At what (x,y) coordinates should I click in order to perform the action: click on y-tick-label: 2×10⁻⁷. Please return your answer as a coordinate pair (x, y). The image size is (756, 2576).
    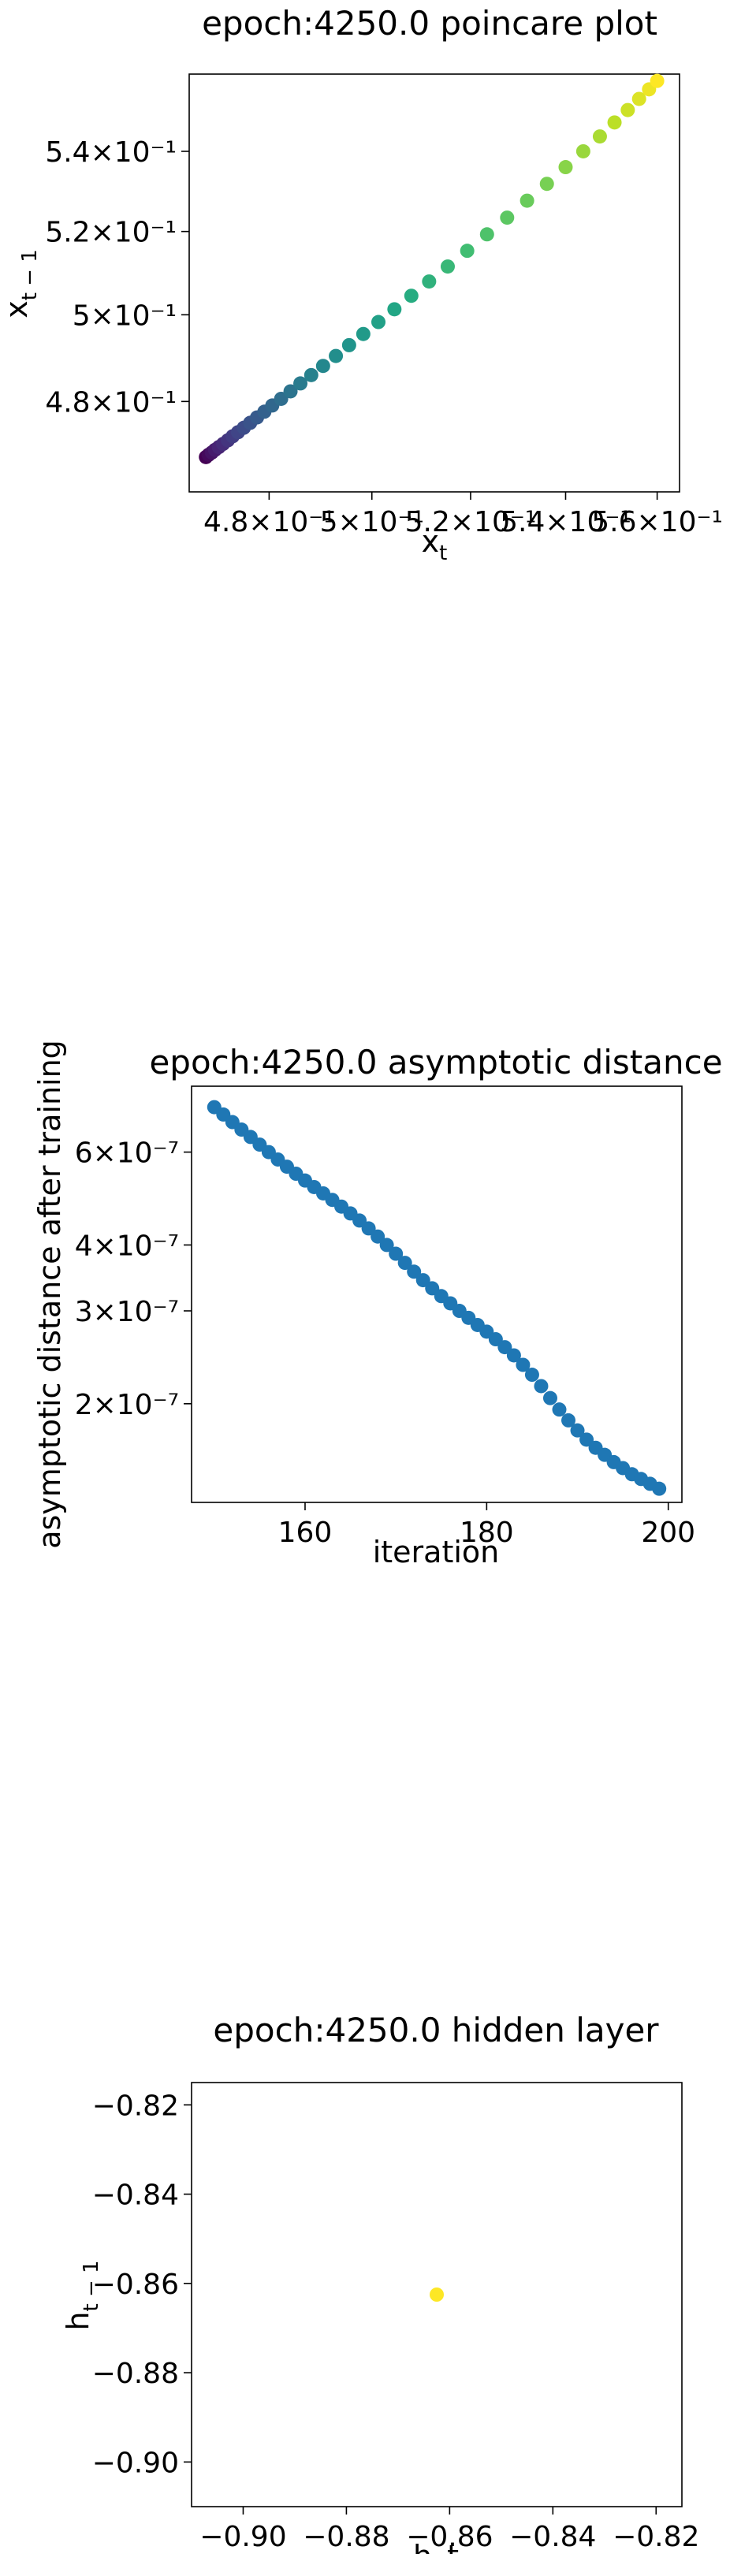
    Looking at the image, I should click on (127, 1405).